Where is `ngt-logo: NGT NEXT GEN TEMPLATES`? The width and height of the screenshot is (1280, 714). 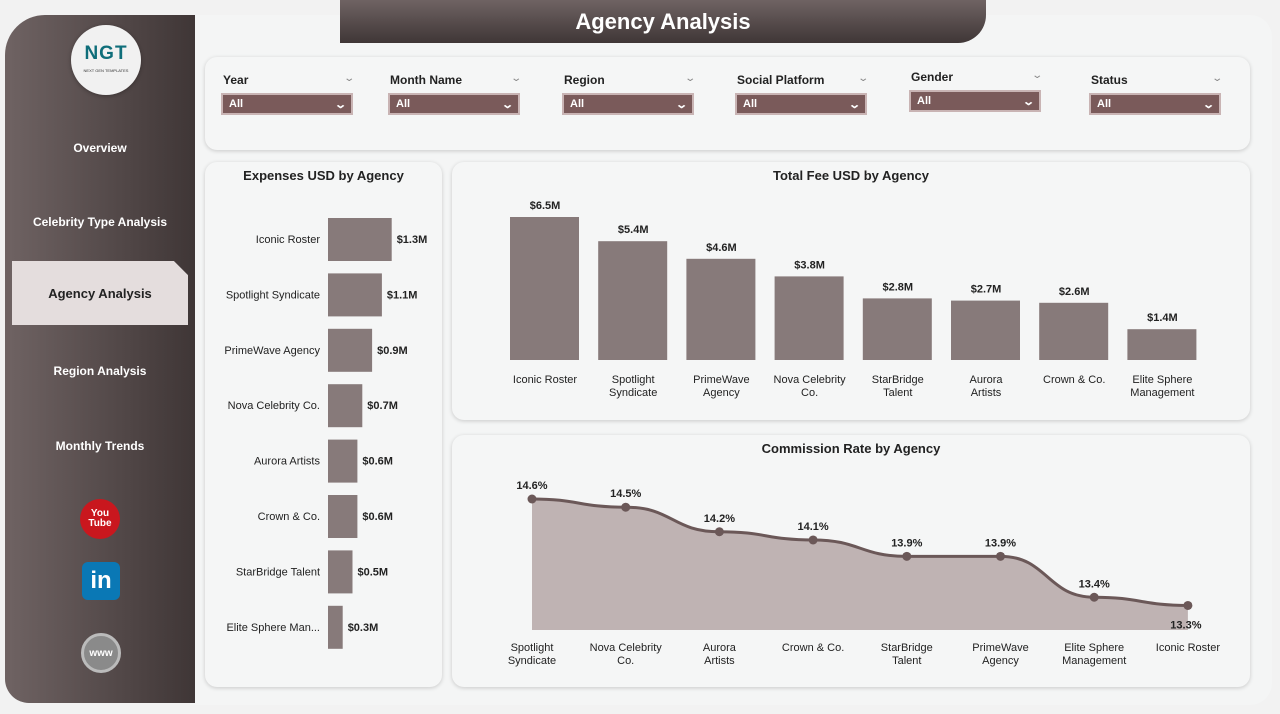
ngt-logo: NGT NEXT GEN TEMPLATES is located at coordinates (106, 60).